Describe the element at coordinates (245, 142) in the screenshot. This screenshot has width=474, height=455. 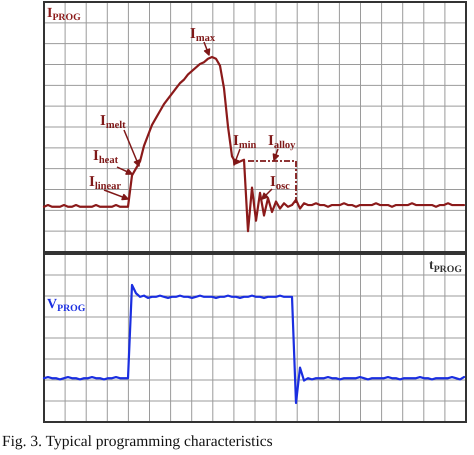
I see `annotation: I$_{min}$` at that location.